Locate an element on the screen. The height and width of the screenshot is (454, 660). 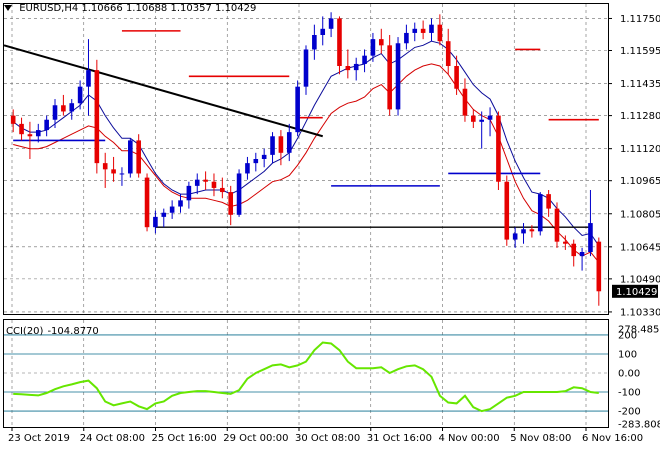
cci-tick-label: 100 is located at coordinates (627, 354).